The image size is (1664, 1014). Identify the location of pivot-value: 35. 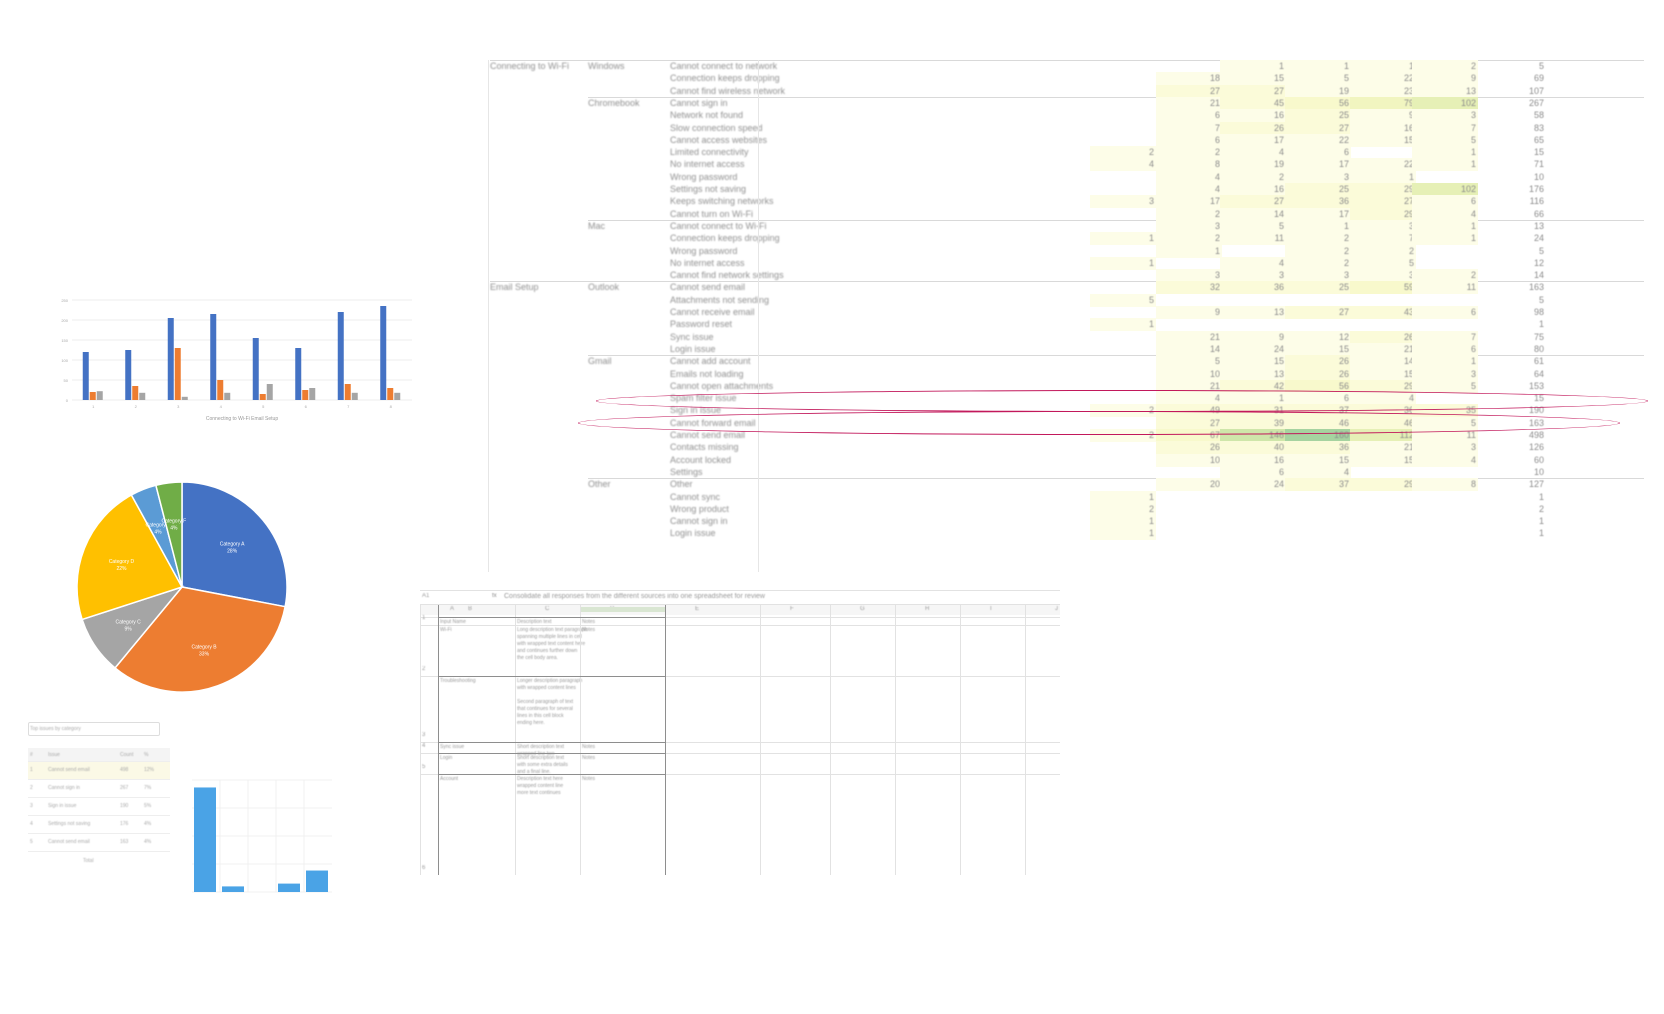
(1470, 410).